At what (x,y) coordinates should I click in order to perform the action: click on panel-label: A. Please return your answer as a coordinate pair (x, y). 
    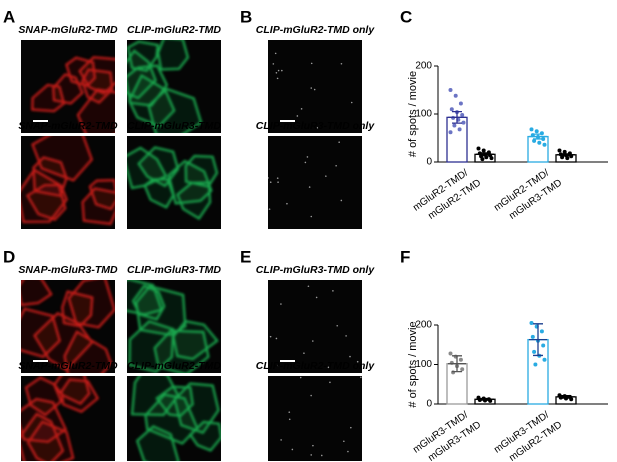
    Looking at the image, I should click on (9, 16).